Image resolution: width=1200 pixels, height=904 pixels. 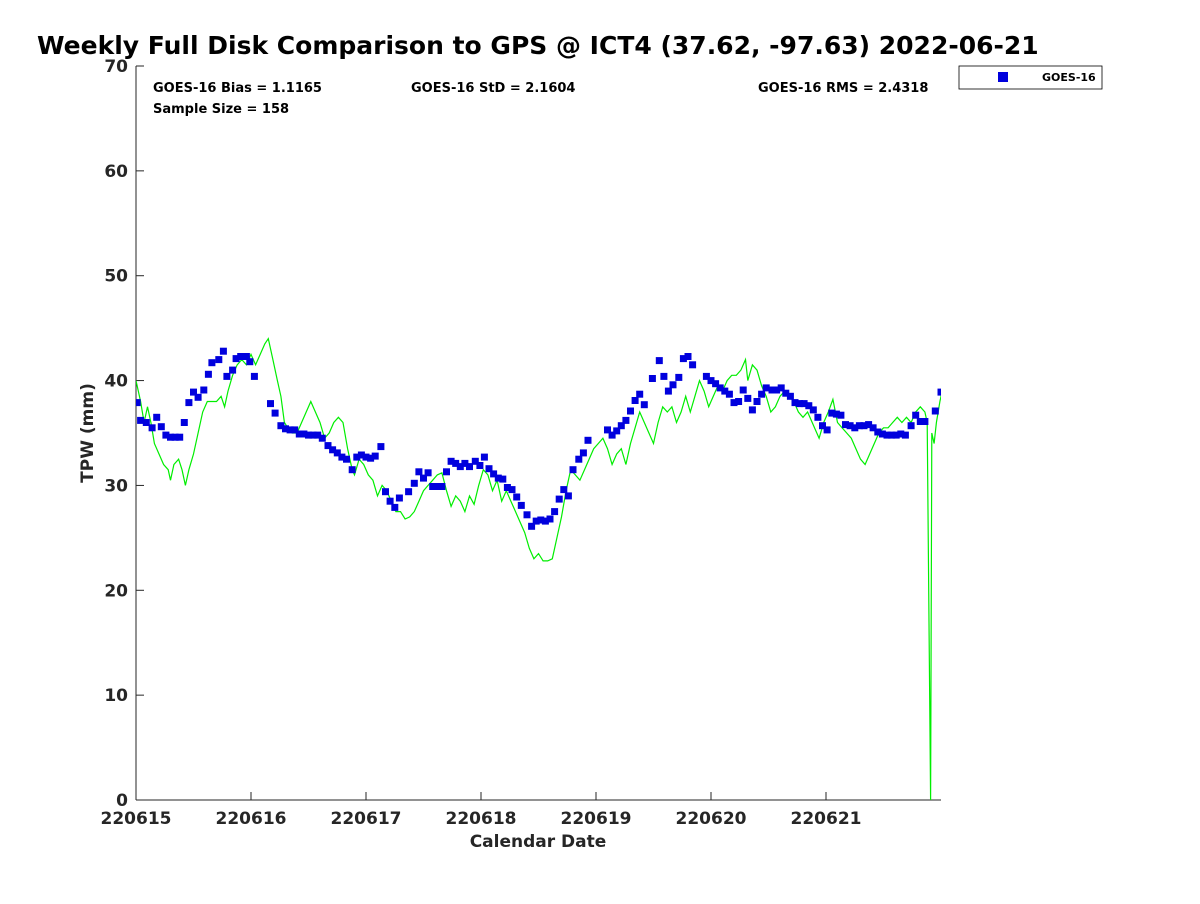 I want to click on rms-stat: GOES-16 RMS = 2.4318, so click(x=843, y=88).